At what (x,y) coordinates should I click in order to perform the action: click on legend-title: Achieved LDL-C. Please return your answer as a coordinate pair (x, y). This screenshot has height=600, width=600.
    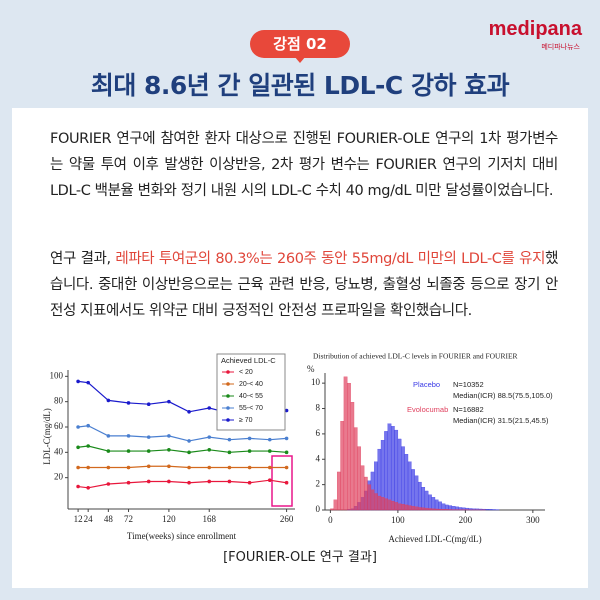
    Looking at the image, I should click on (248, 360).